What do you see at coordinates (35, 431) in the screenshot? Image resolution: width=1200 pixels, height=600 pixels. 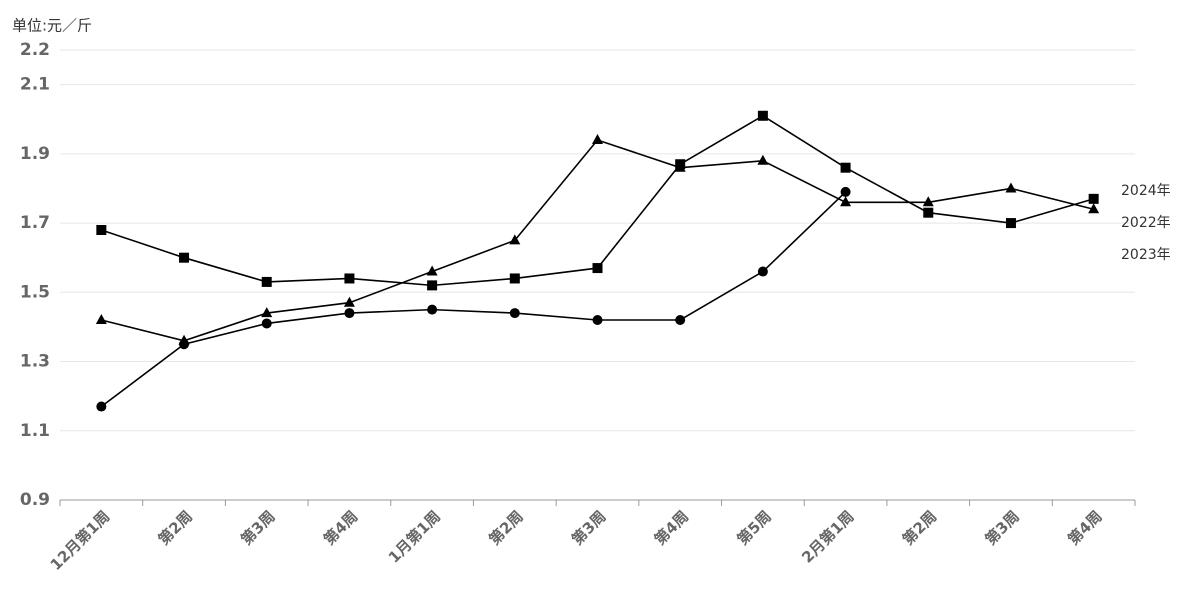 I see `y-tick-label: 1.1` at bounding box center [35, 431].